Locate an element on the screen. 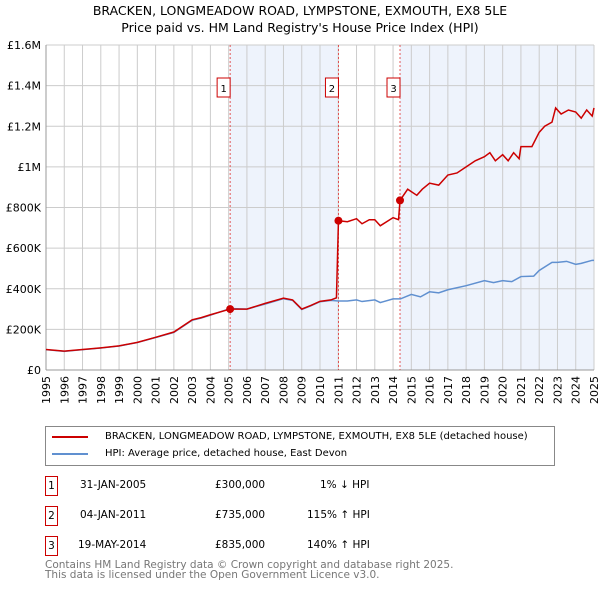 The width and height of the screenshot is (600, 590). x-tick-label: 2017 is located at coordinates (448, 390).